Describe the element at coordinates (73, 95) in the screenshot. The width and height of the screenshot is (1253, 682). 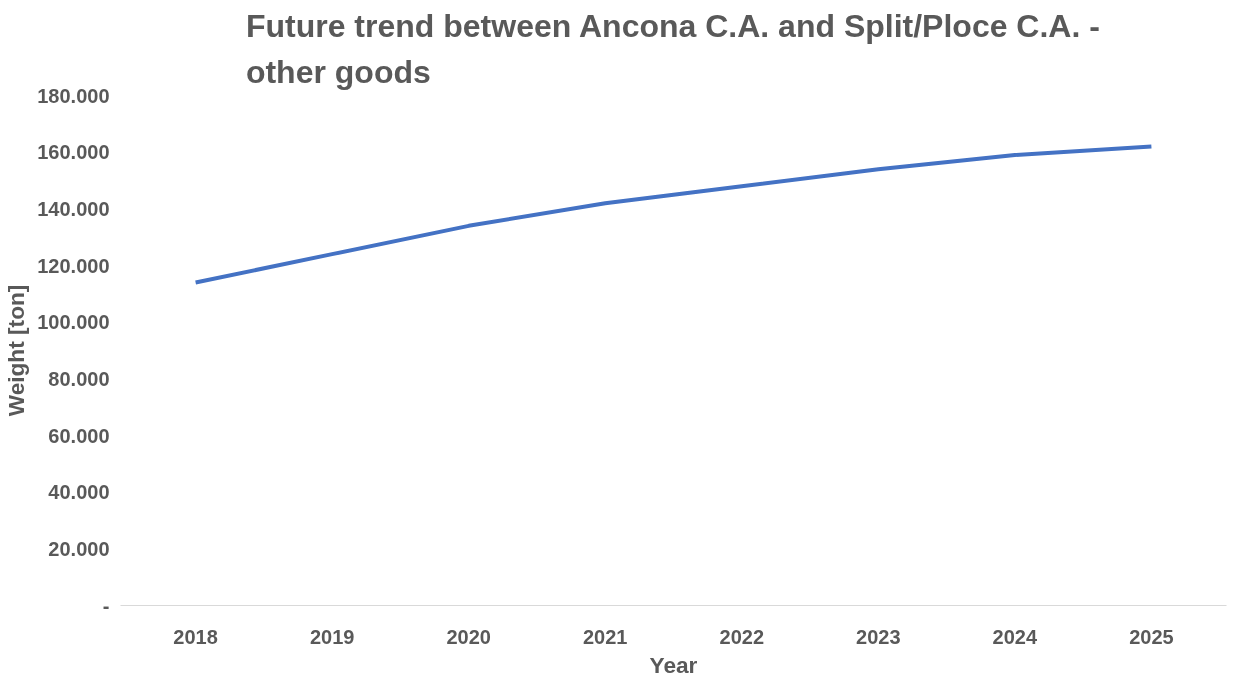
I see `y-tick-label: 180.000` at that location.